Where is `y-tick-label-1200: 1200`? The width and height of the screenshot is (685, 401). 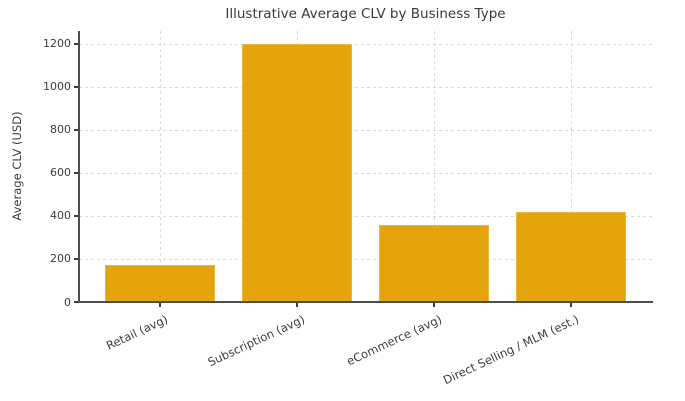
y-tick-label-1200: 1200 is located at coordinates (57, 44).